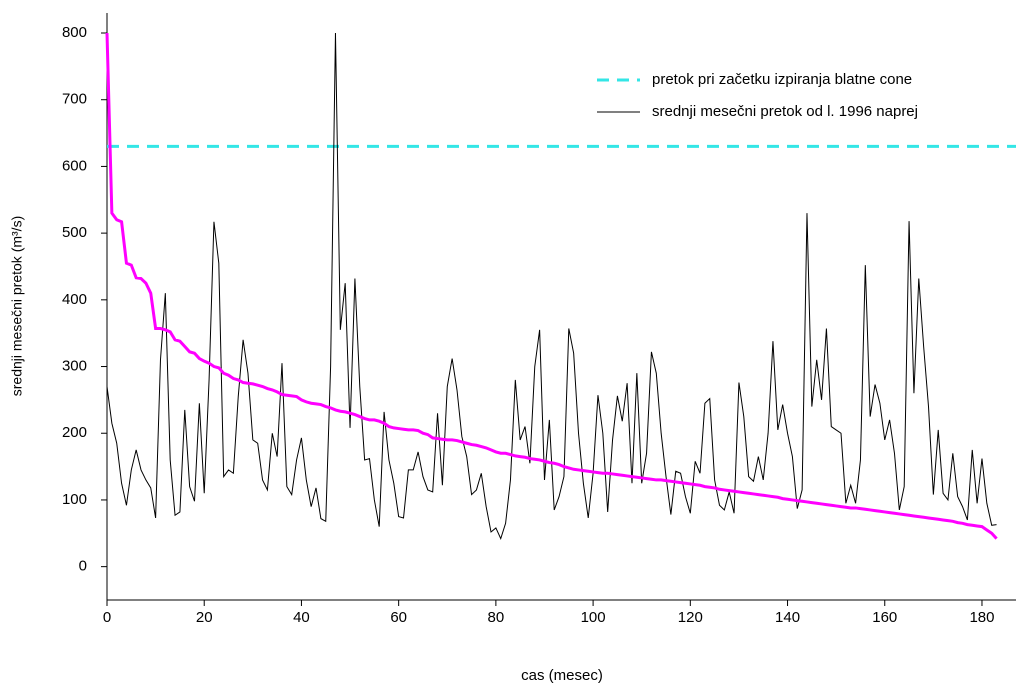 The width and height of the screenshot is (1024, 684). What do you see at coordinates (981, 617) in the screenshot?
I see `x-tick-label: 180` at bounding box center [981, 617].